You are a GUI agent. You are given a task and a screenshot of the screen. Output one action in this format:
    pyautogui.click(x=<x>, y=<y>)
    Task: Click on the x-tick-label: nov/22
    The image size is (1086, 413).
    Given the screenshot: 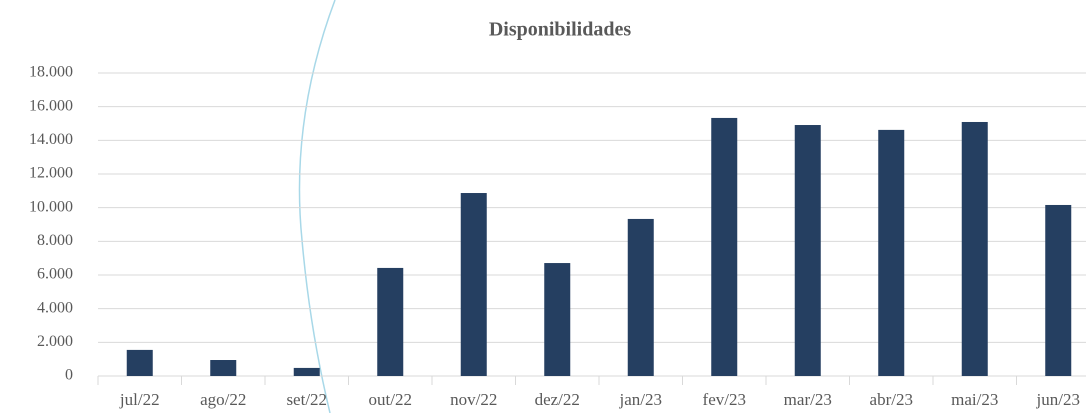 What is the action you would take?
    pyautogui.click(x=473, y=399)
    